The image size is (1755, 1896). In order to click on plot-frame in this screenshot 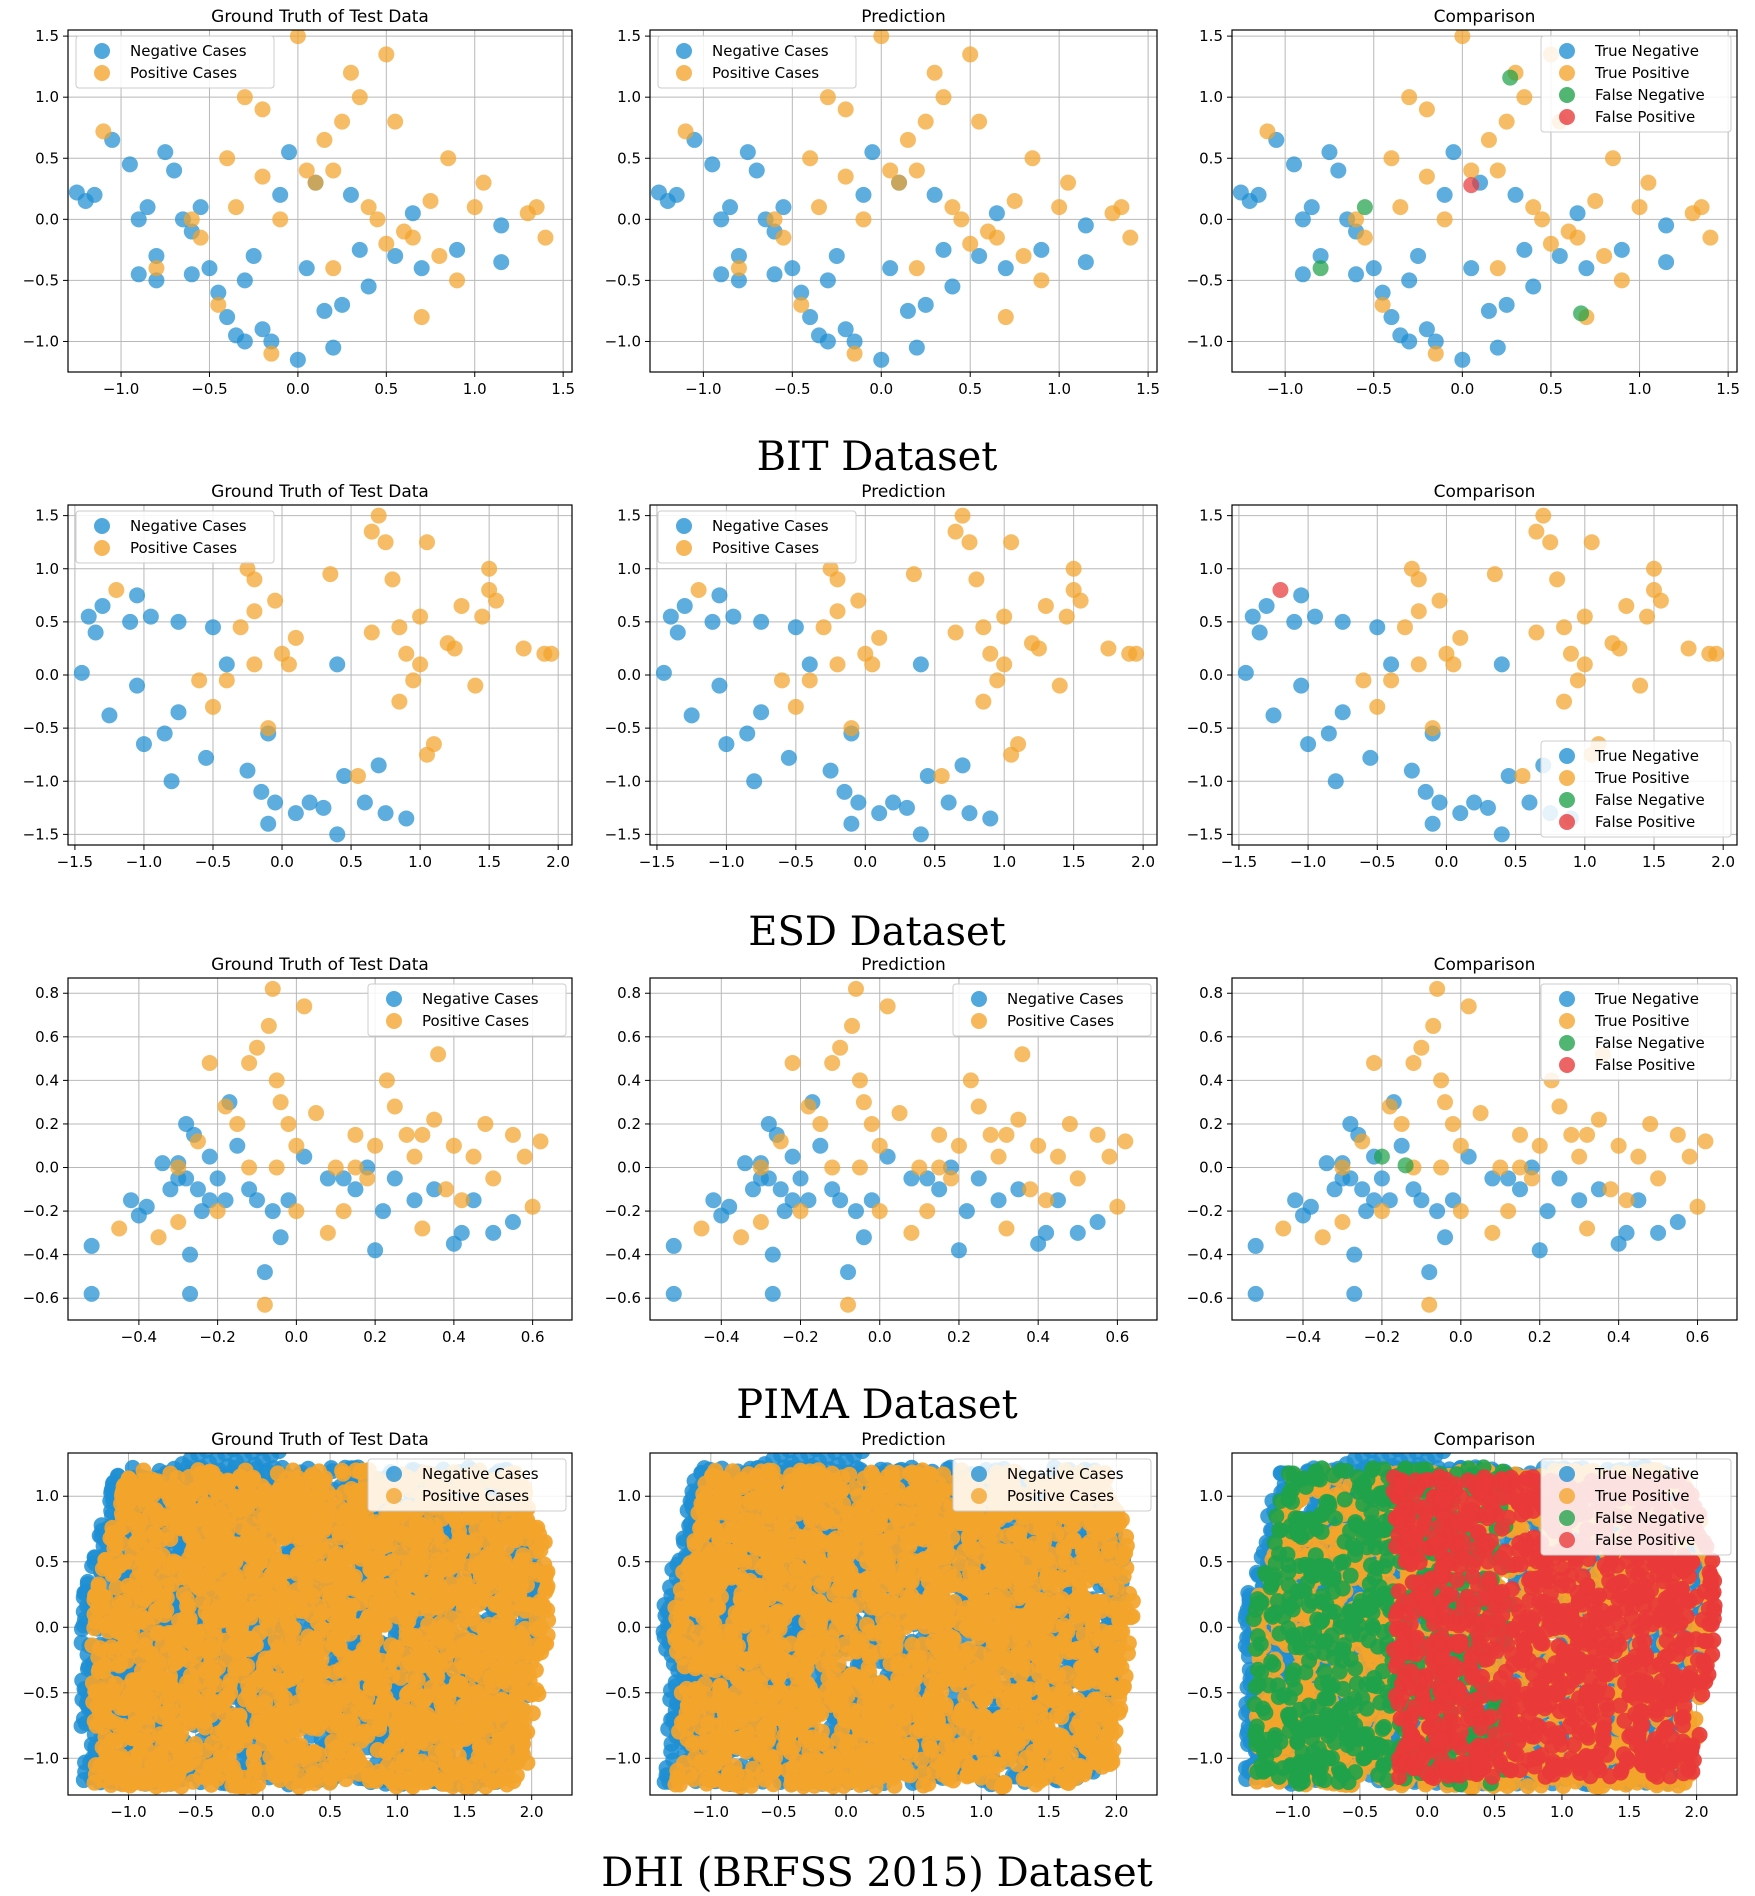, I will do `click(903, 201)`.